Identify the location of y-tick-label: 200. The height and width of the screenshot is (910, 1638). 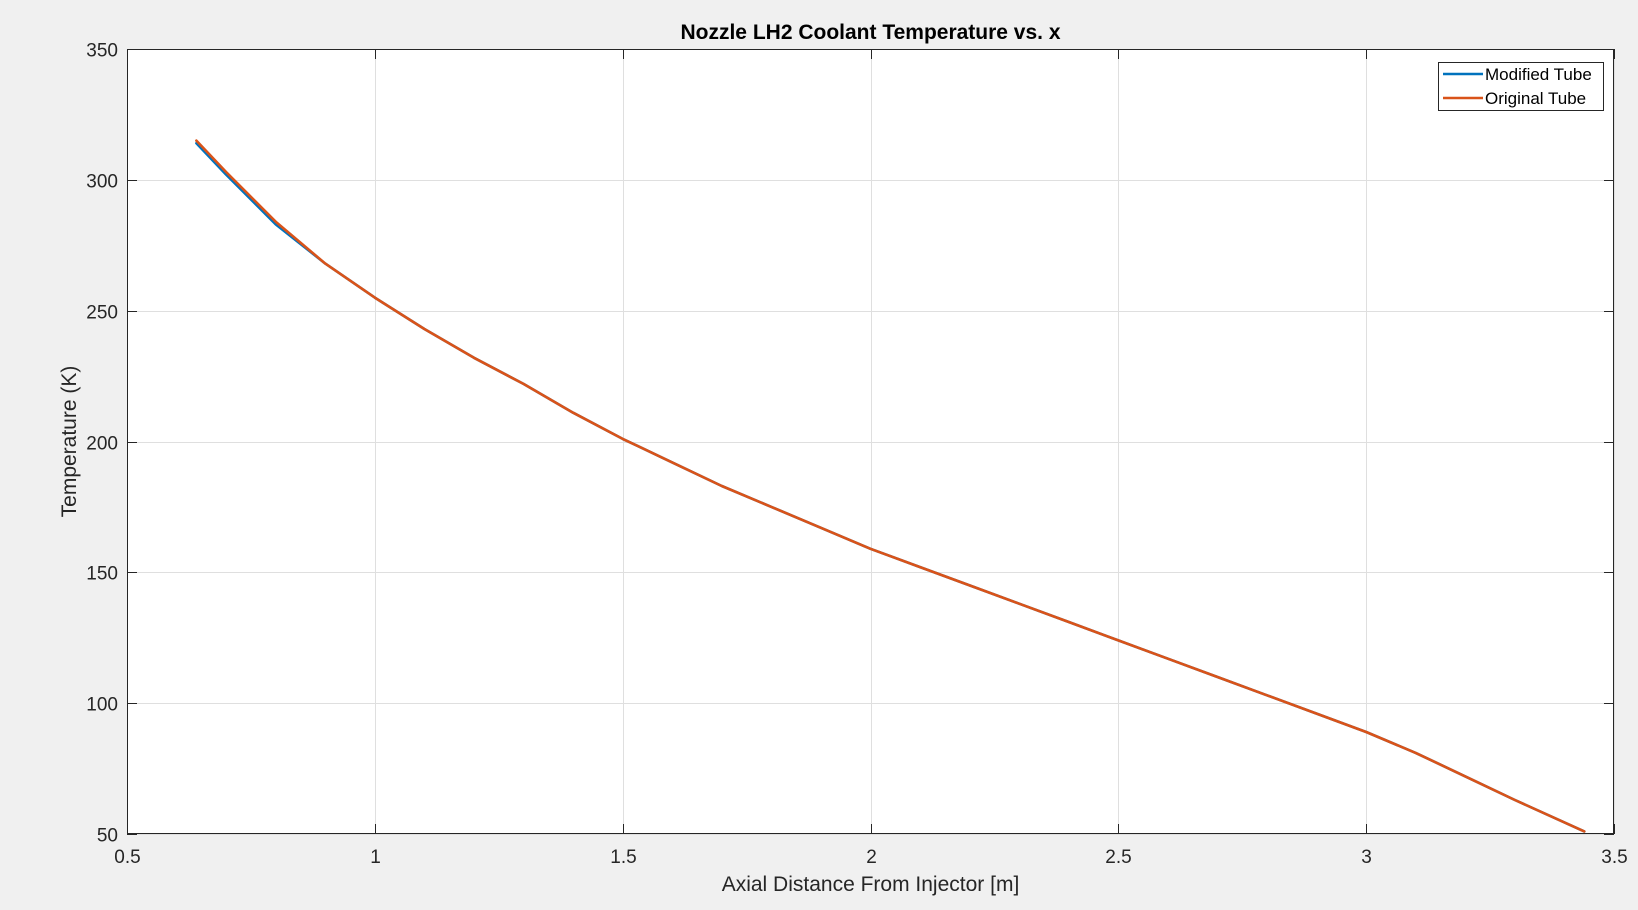
(102, 444).